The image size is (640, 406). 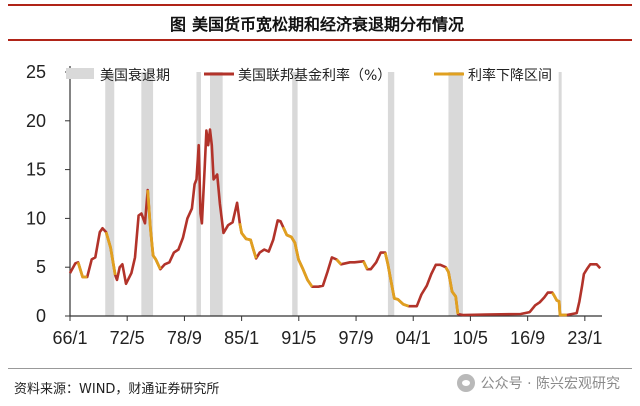 What do you see at coordinates (36, 218) in the screenshot?
I see `y-tick-label: 10` at bounding box center [36, 218].